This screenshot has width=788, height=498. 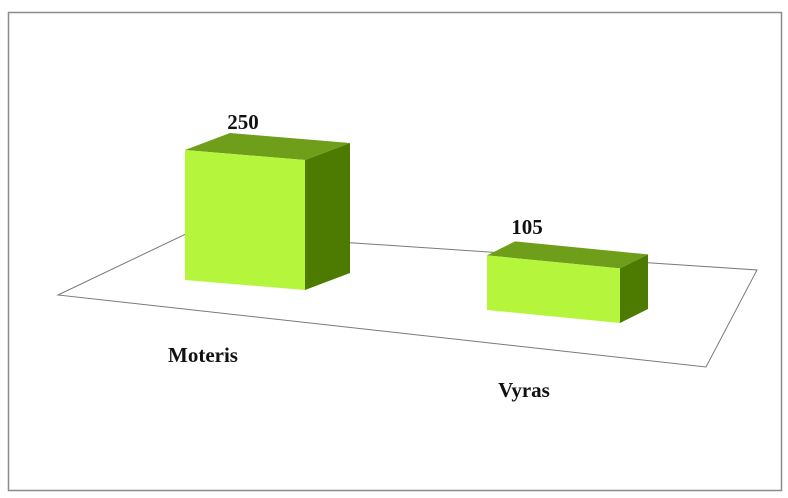 What do you see at coordinates (527, 227) in the screenshot?
I see `data-label: 105` at bounding box center [527, 227].